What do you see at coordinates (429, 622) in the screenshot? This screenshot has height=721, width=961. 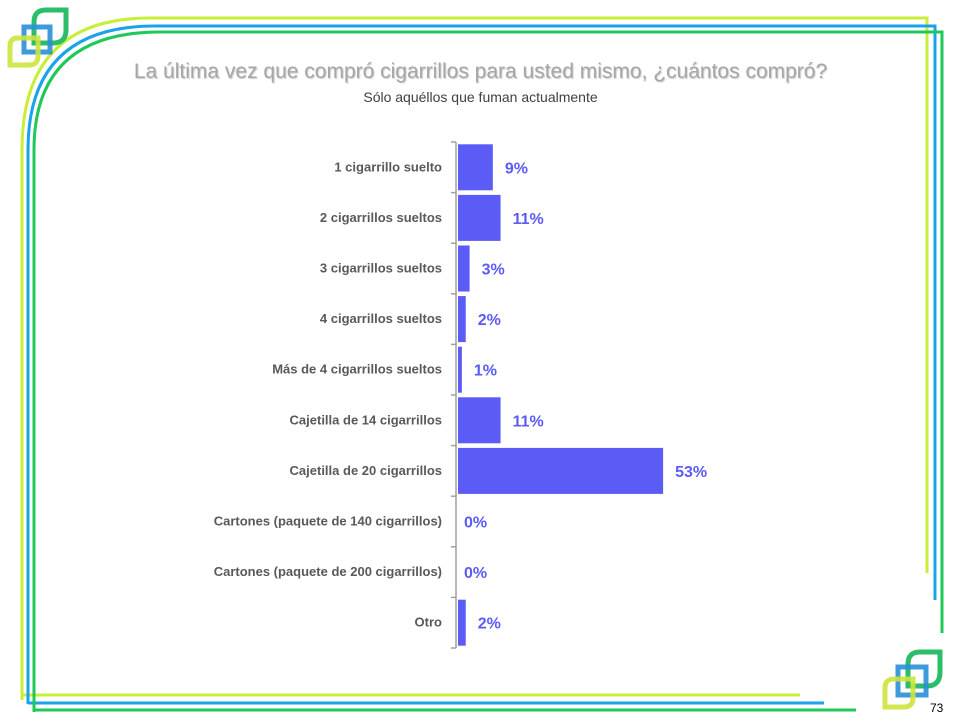 I see `category-label: Otro` at bounding box center [429, 622].